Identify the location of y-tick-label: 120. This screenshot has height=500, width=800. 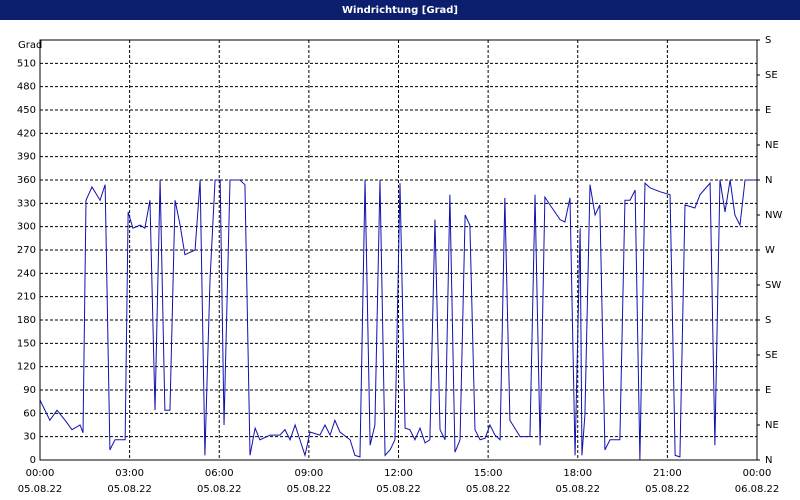
(26, 367).